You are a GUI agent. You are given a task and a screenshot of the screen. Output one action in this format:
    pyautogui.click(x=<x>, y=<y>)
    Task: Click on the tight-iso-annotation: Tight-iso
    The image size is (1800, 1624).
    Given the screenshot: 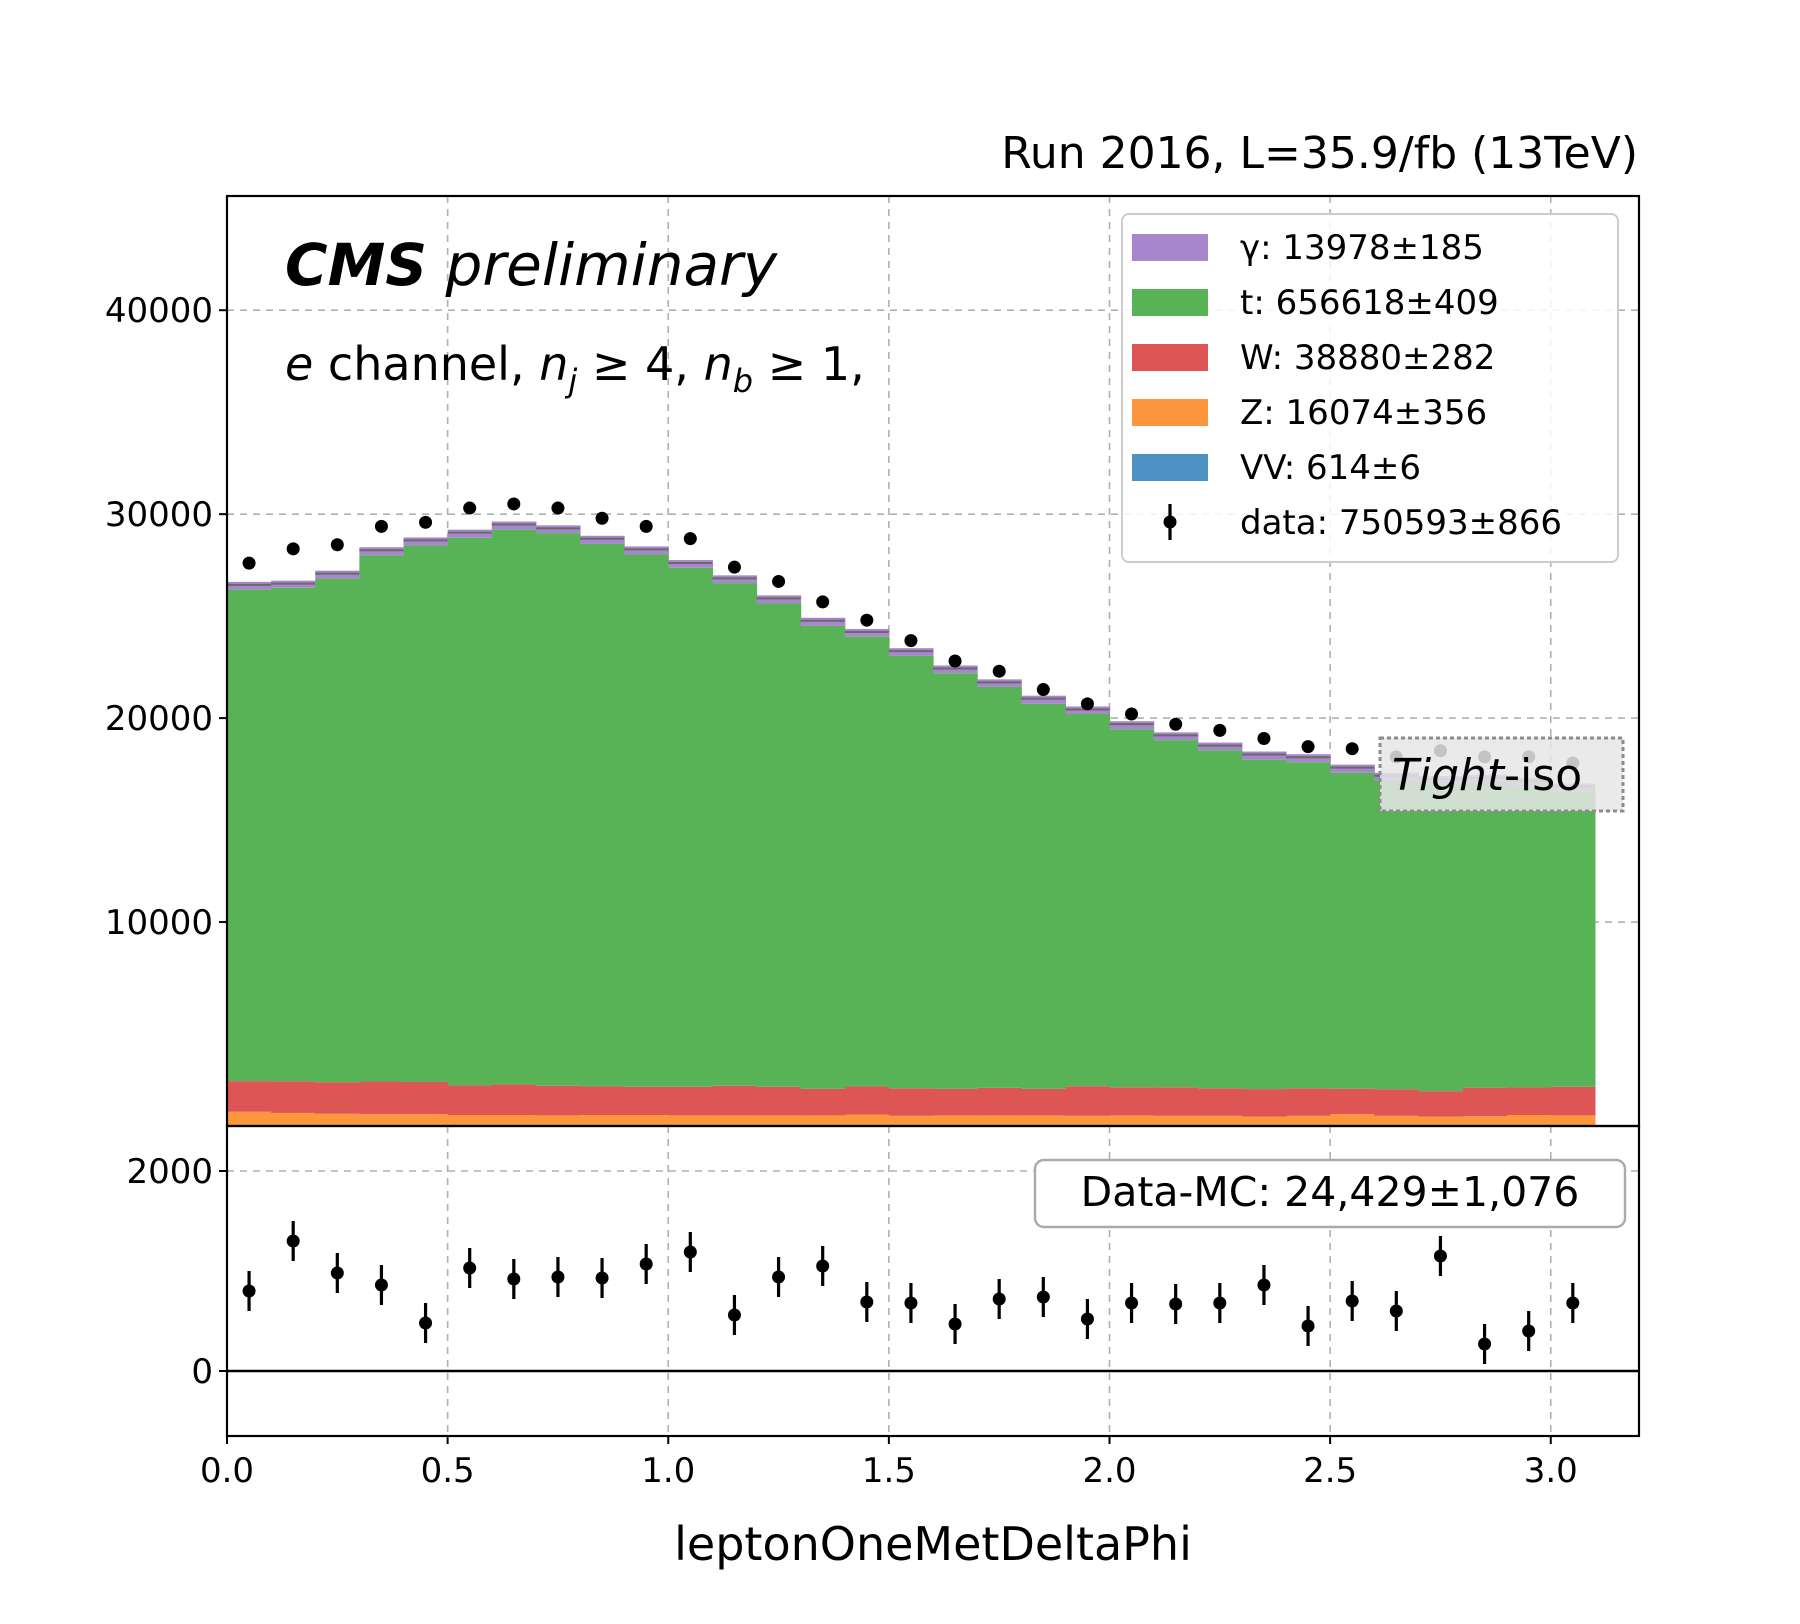 What is the action you would take?
    pyautogui.click(x=1501, y=774)
    